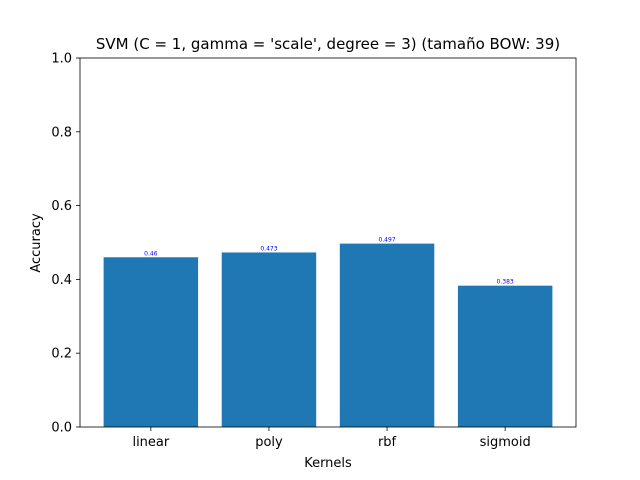 This screenshot has width=640, height=480. Describe the element at coordinates (505, 356) in the screenshot. I see `bar-sigmoid` at that location.